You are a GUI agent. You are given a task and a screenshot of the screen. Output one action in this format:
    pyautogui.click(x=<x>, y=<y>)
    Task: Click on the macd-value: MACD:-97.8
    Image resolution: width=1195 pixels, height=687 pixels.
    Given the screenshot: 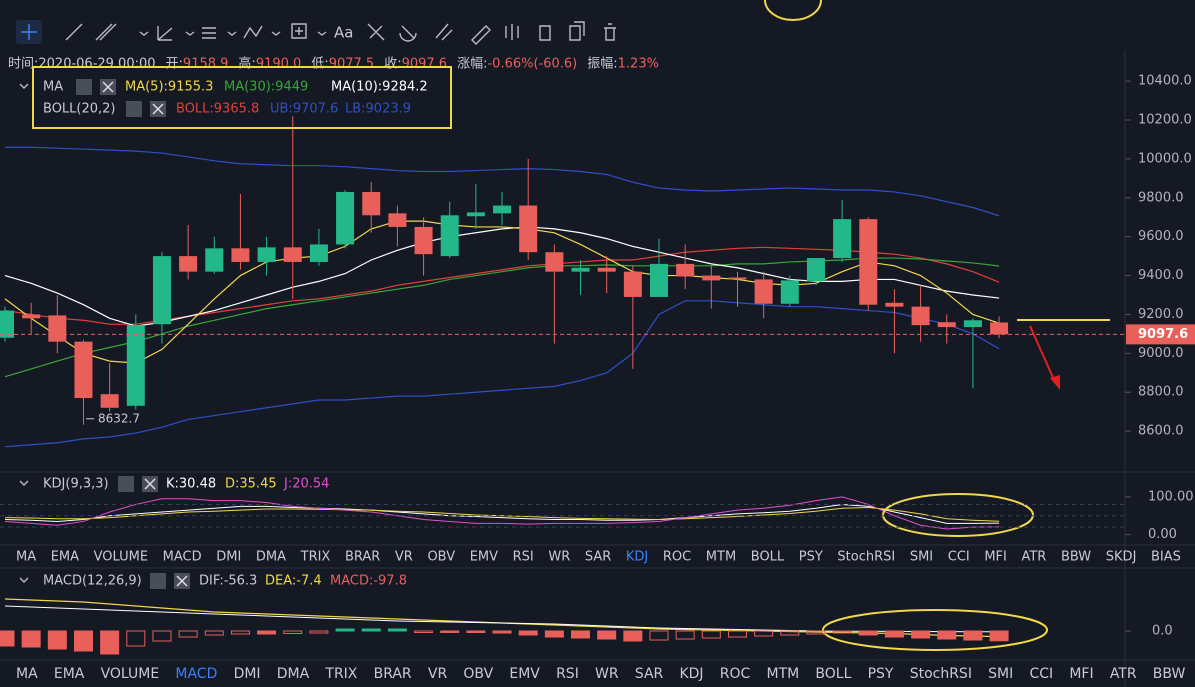 What is the action you would take?
    pyautogui.click(x=368, y=581)
    